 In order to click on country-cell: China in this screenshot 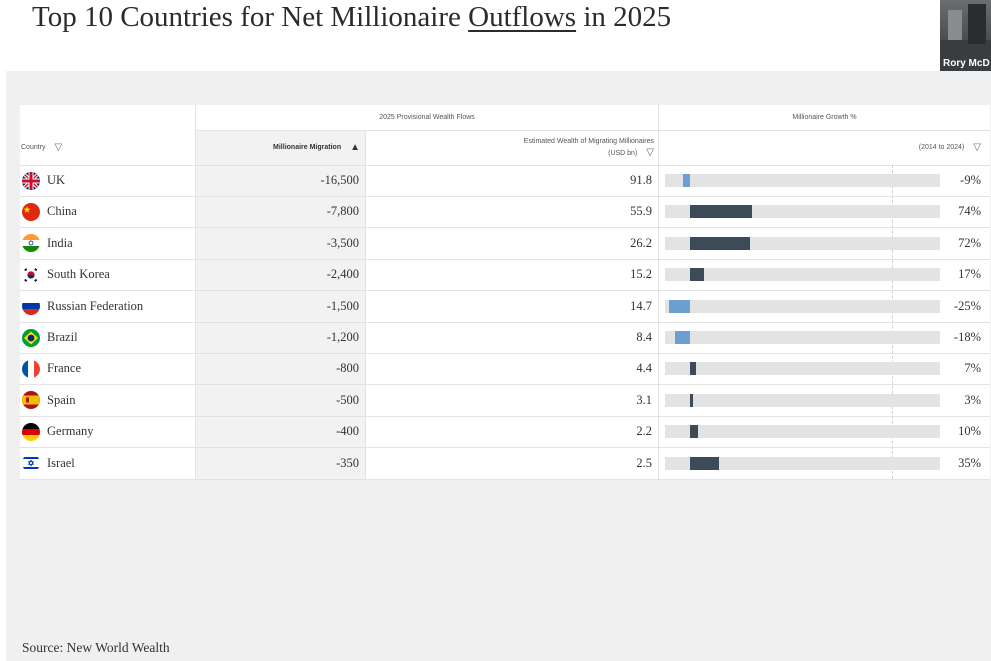, I will do `click(48, 211)`.